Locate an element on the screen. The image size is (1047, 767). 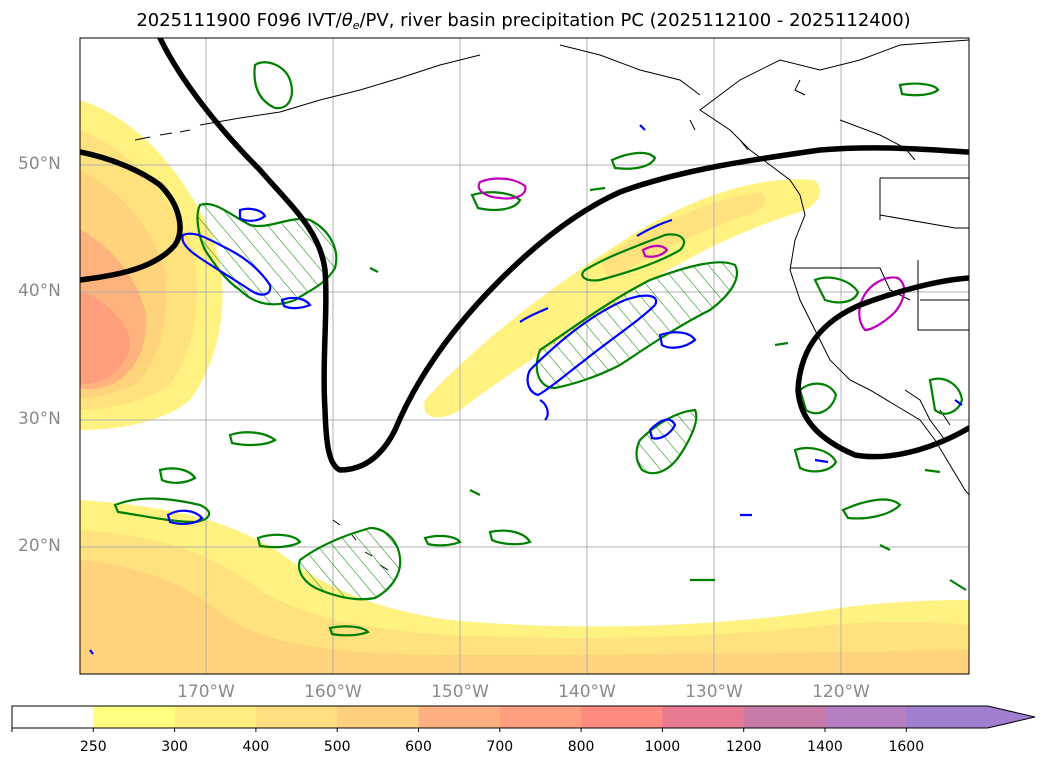
colorbar-tick-label: 700 is located at coordinates (500, 747).